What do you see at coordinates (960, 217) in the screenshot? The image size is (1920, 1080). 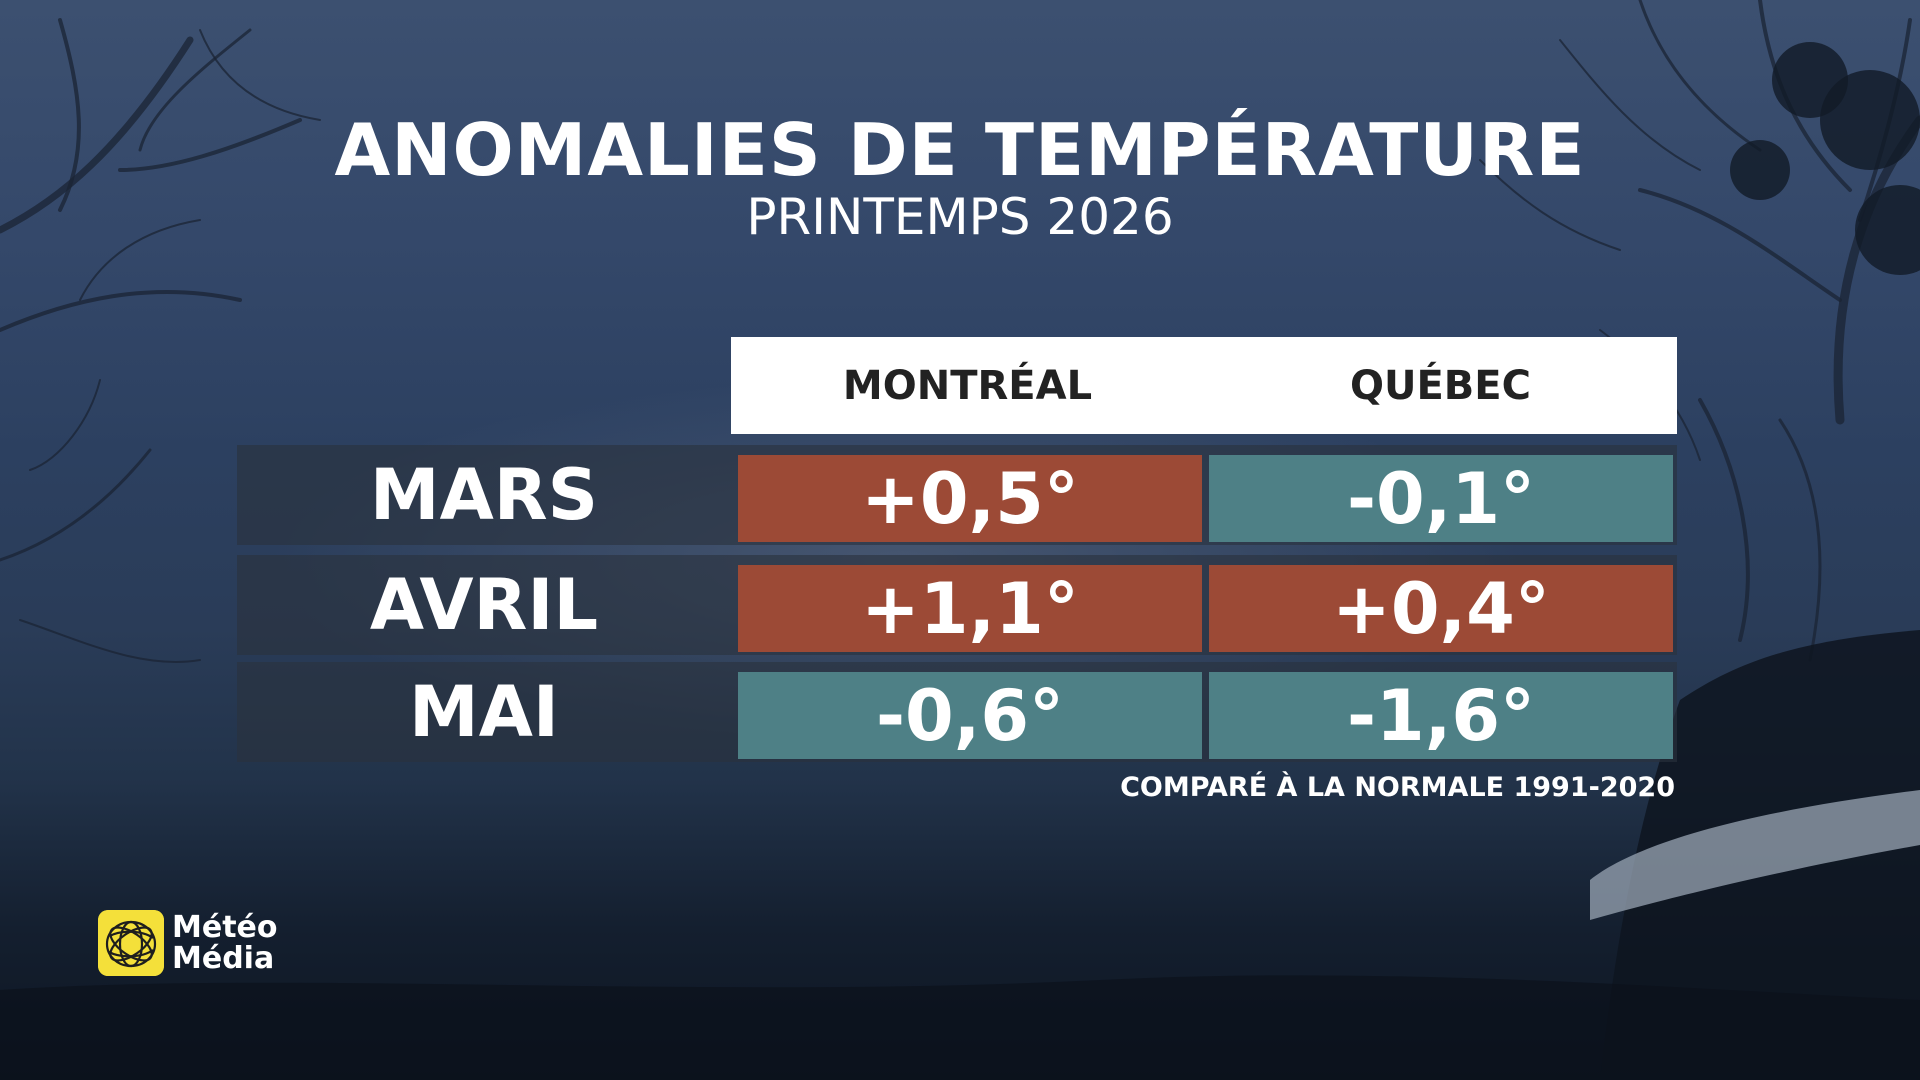 I see `page-subtitle: PRINTEMPS 2026` at bounding box center [960, 217].